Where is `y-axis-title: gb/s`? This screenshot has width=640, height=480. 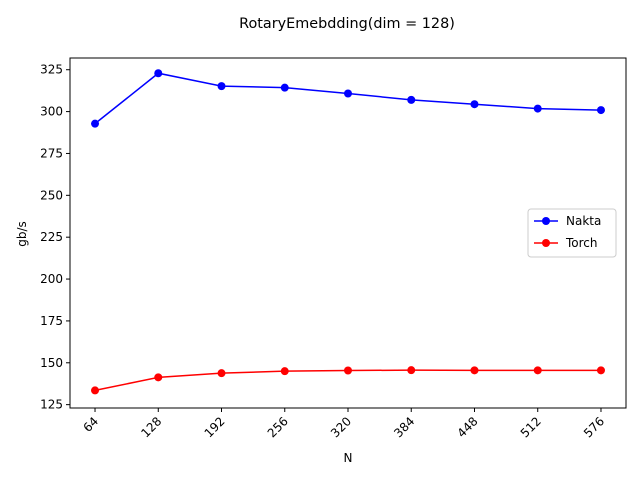 y-axis-title: gb/s is located at coordinates (22, 234).